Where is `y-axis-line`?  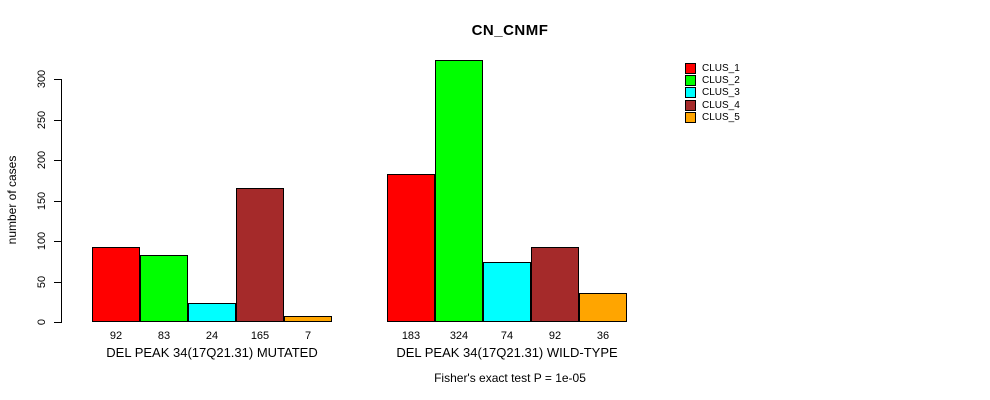 y-axis-line is located at coordinates (61, 201).